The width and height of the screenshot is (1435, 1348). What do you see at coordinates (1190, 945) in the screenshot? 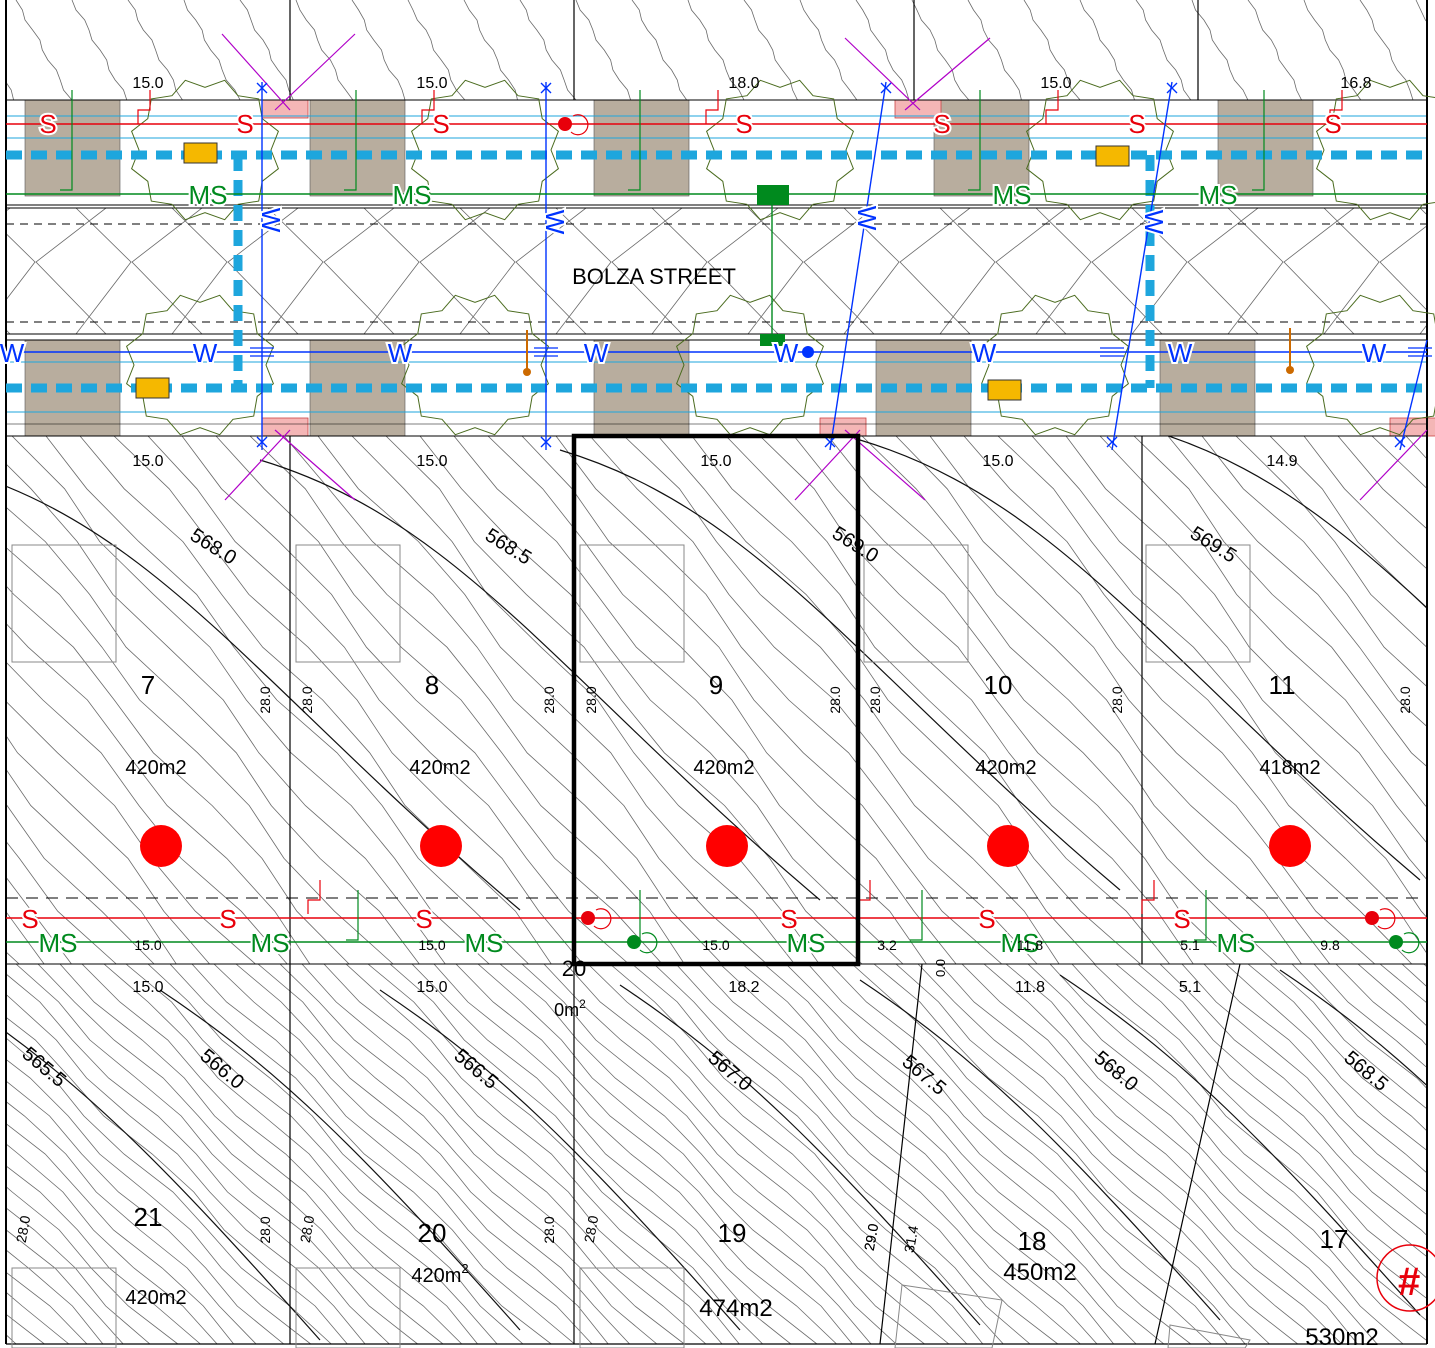
I see `rear-dim: 5.1` at bounding box center [1190, 945].